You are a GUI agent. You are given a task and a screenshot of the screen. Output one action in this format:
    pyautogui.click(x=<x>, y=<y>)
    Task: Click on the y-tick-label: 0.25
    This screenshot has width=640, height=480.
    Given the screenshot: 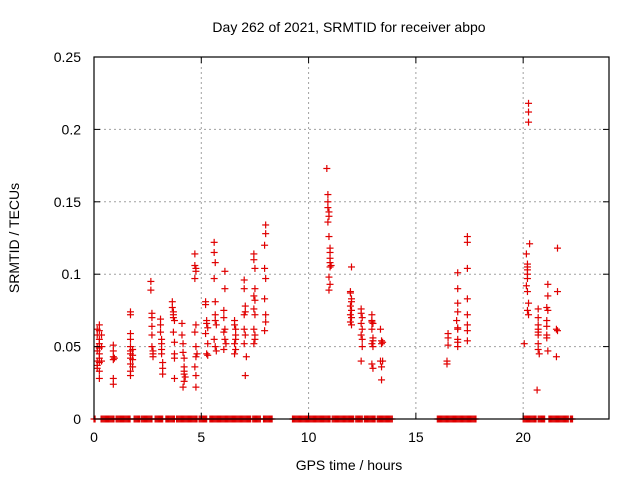 What is the action you would take?
    pyautogui.click(x=67, y=57)
    